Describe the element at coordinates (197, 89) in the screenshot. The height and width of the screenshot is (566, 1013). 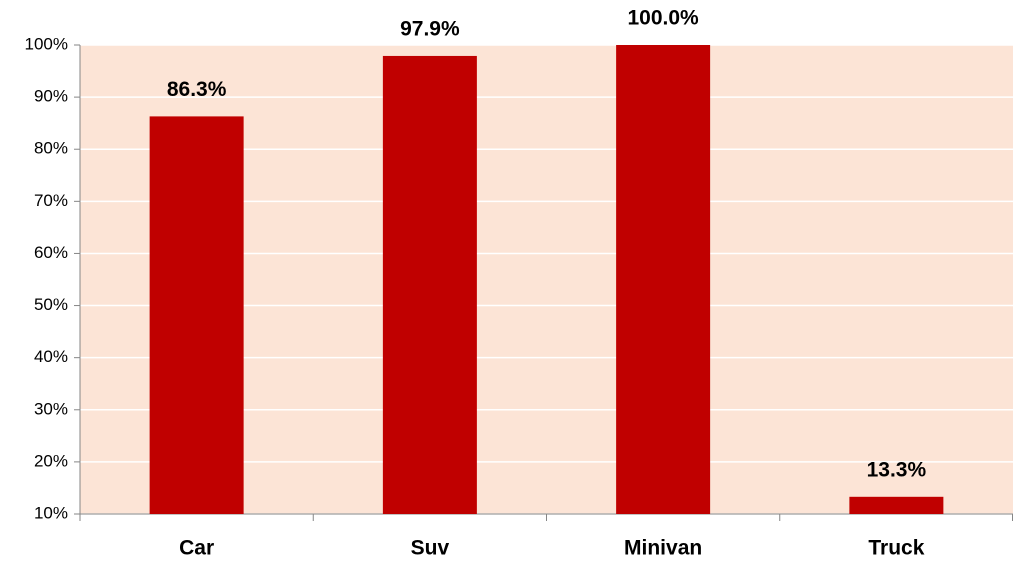
I see `data-label: 86.3%` at that location.